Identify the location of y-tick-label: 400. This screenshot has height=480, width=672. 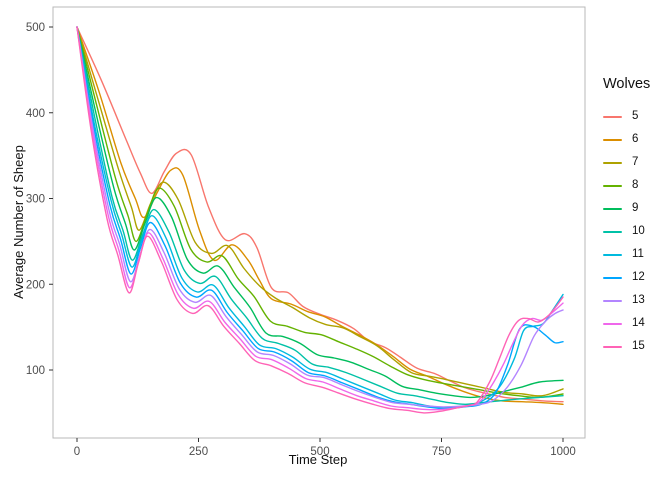
(35, 114).